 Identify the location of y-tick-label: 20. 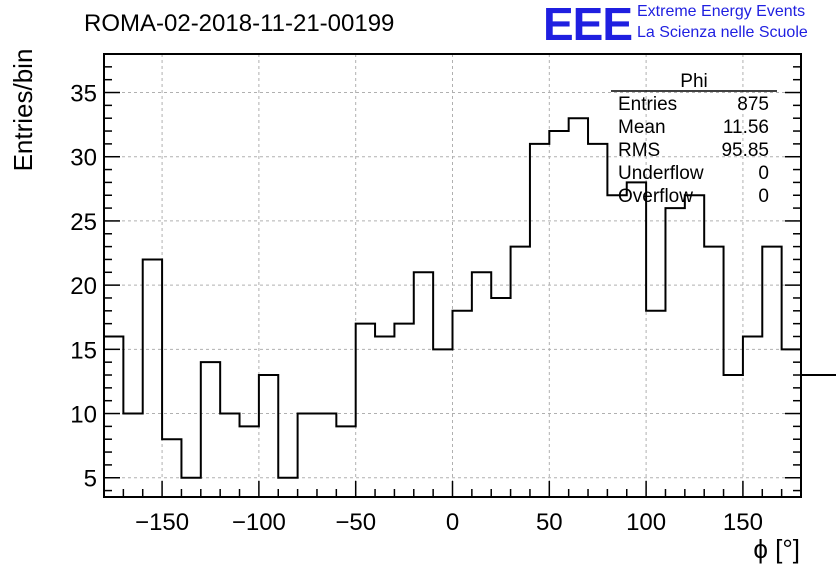
(83, 286).